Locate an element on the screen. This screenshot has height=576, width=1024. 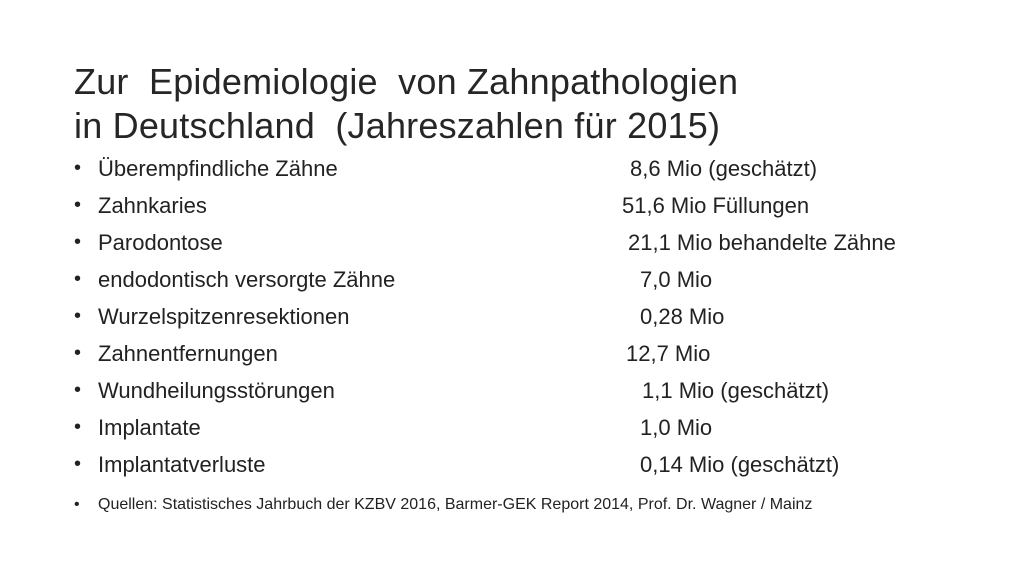
item-value: 21,1 Mio behandelte Zähne is located at coordinates (762, 242).